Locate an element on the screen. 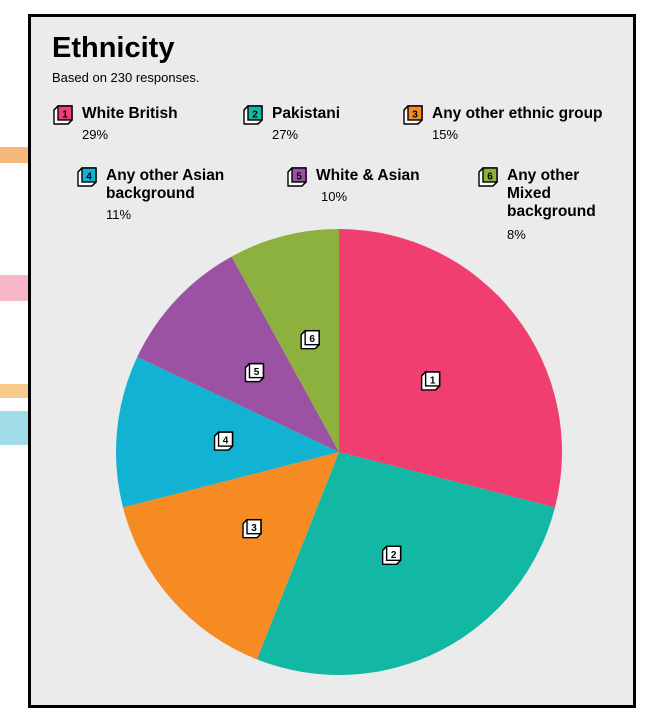  pie-slice-label-6: 6 is located at coordinates (310, 339).